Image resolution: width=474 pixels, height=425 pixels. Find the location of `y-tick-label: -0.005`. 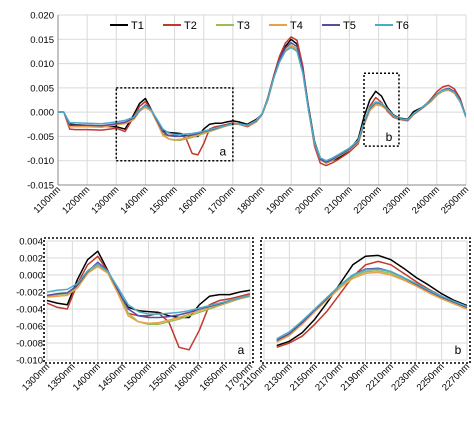

y-tick-label: -0.005 is located at coordinates (40, 137).